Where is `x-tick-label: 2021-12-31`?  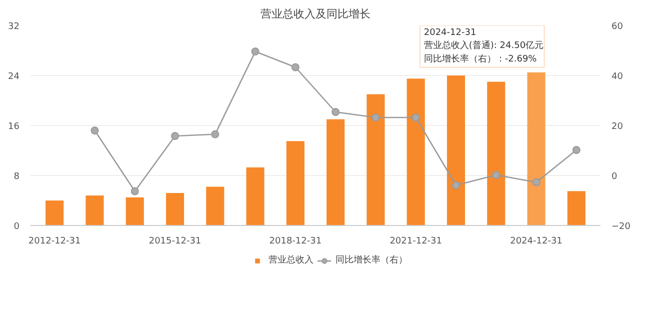
x-tick-label: 2021-12-31 is located at coordinates (416, 241).